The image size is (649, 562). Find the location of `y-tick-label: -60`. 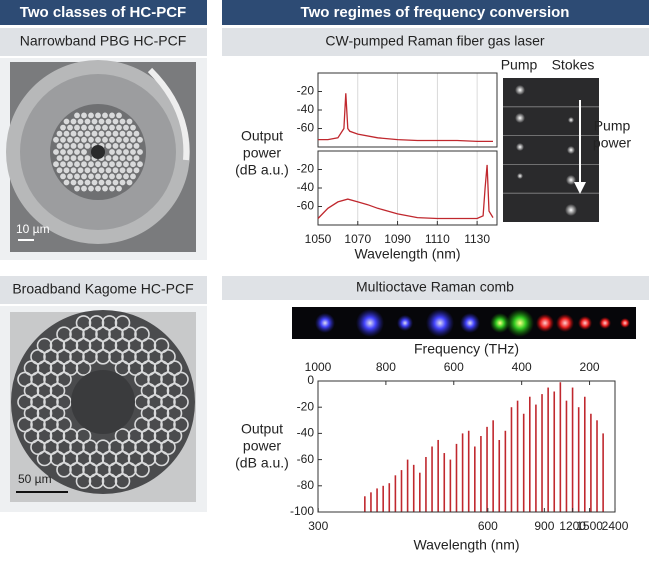

y-tick-label: -60 is located at coordinates (306, 128).